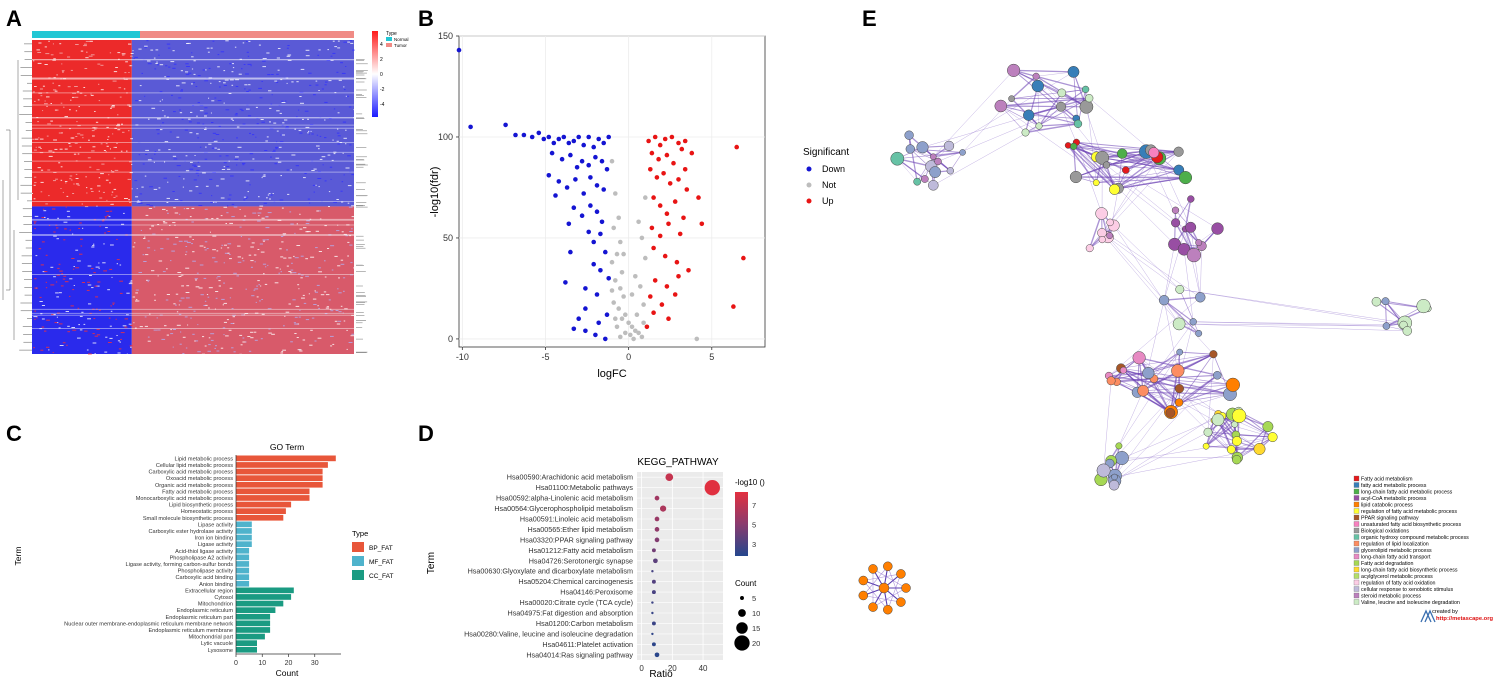  What do you see at coordinates (1387, 506) in the screenshot?
I see `network-legend-label: lipid catabolic process` at bounding box center [1387, 506].